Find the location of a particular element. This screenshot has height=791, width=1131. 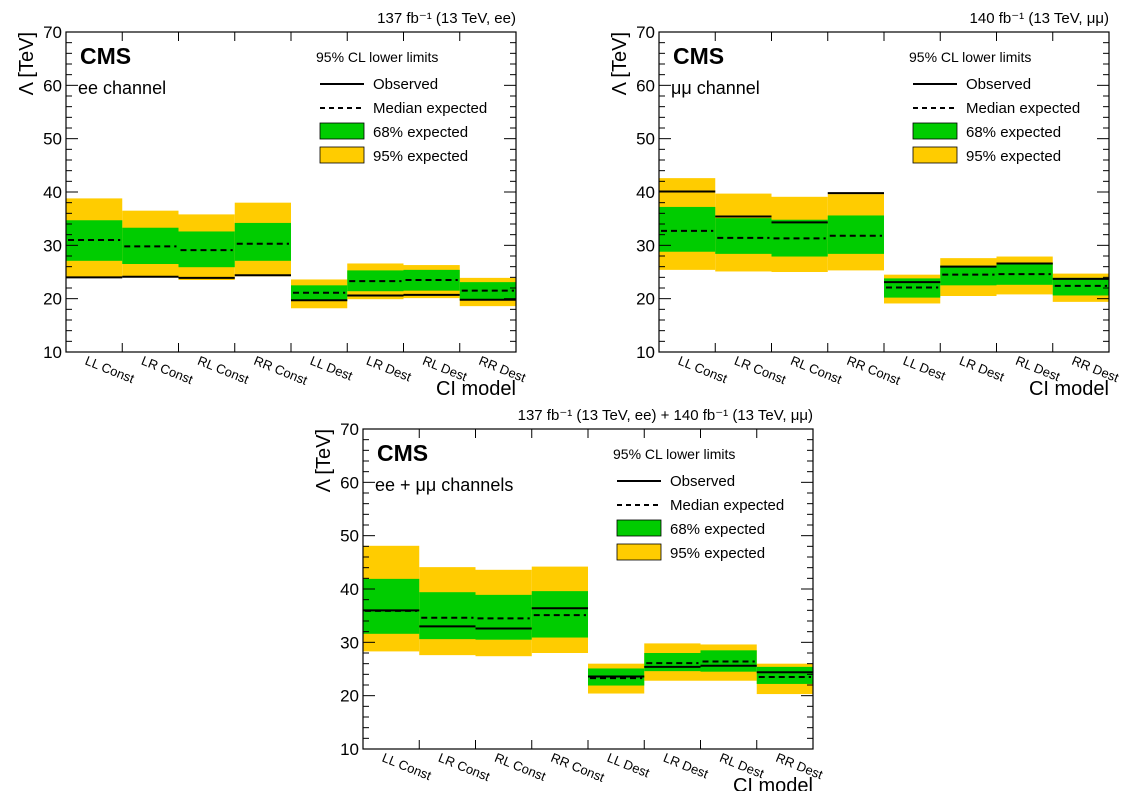

lumi-label: 140 fb⁻¹ (13 TeV, μμ) is located at coordinates (1039, 18).